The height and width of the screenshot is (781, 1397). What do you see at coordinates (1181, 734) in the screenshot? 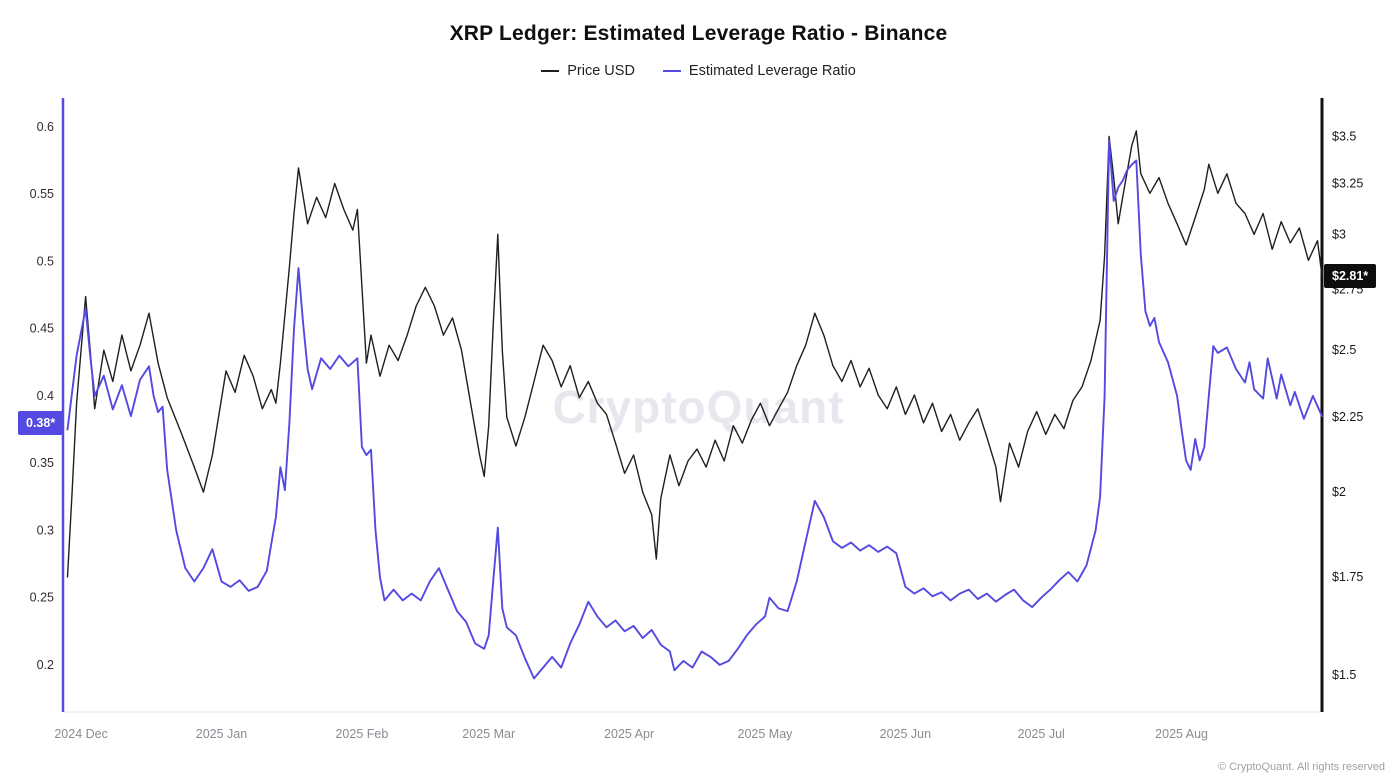
I see `x-axis-tick-label: 2025 Aug` at bounding box center [1181, 734].